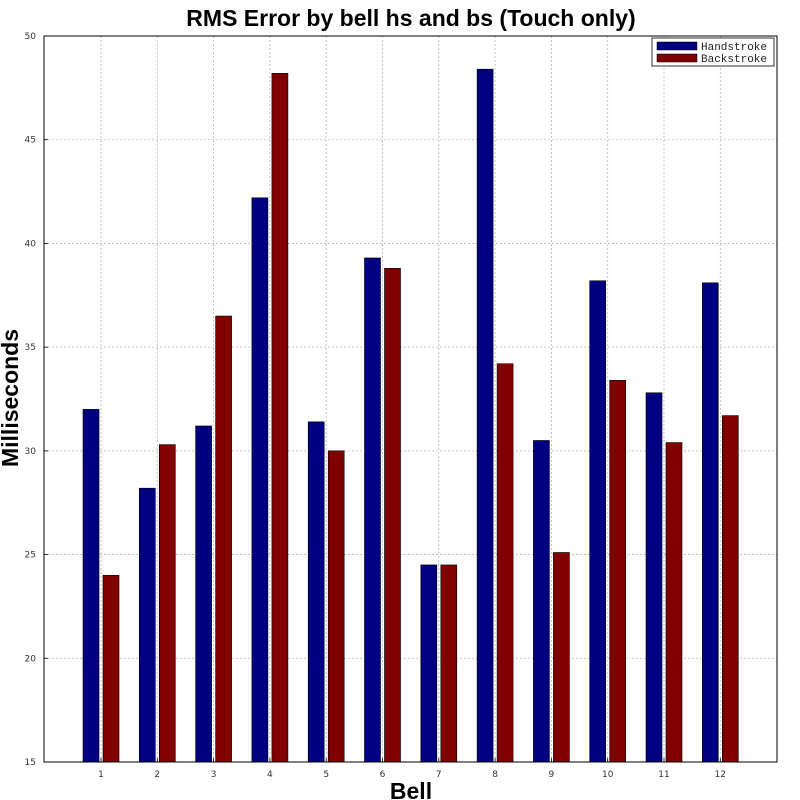 This screenshot has width=800, height=800. Describe the element at coordinates (31, 659) in the screenshot. I see `y-tick-label: 20` at that location.